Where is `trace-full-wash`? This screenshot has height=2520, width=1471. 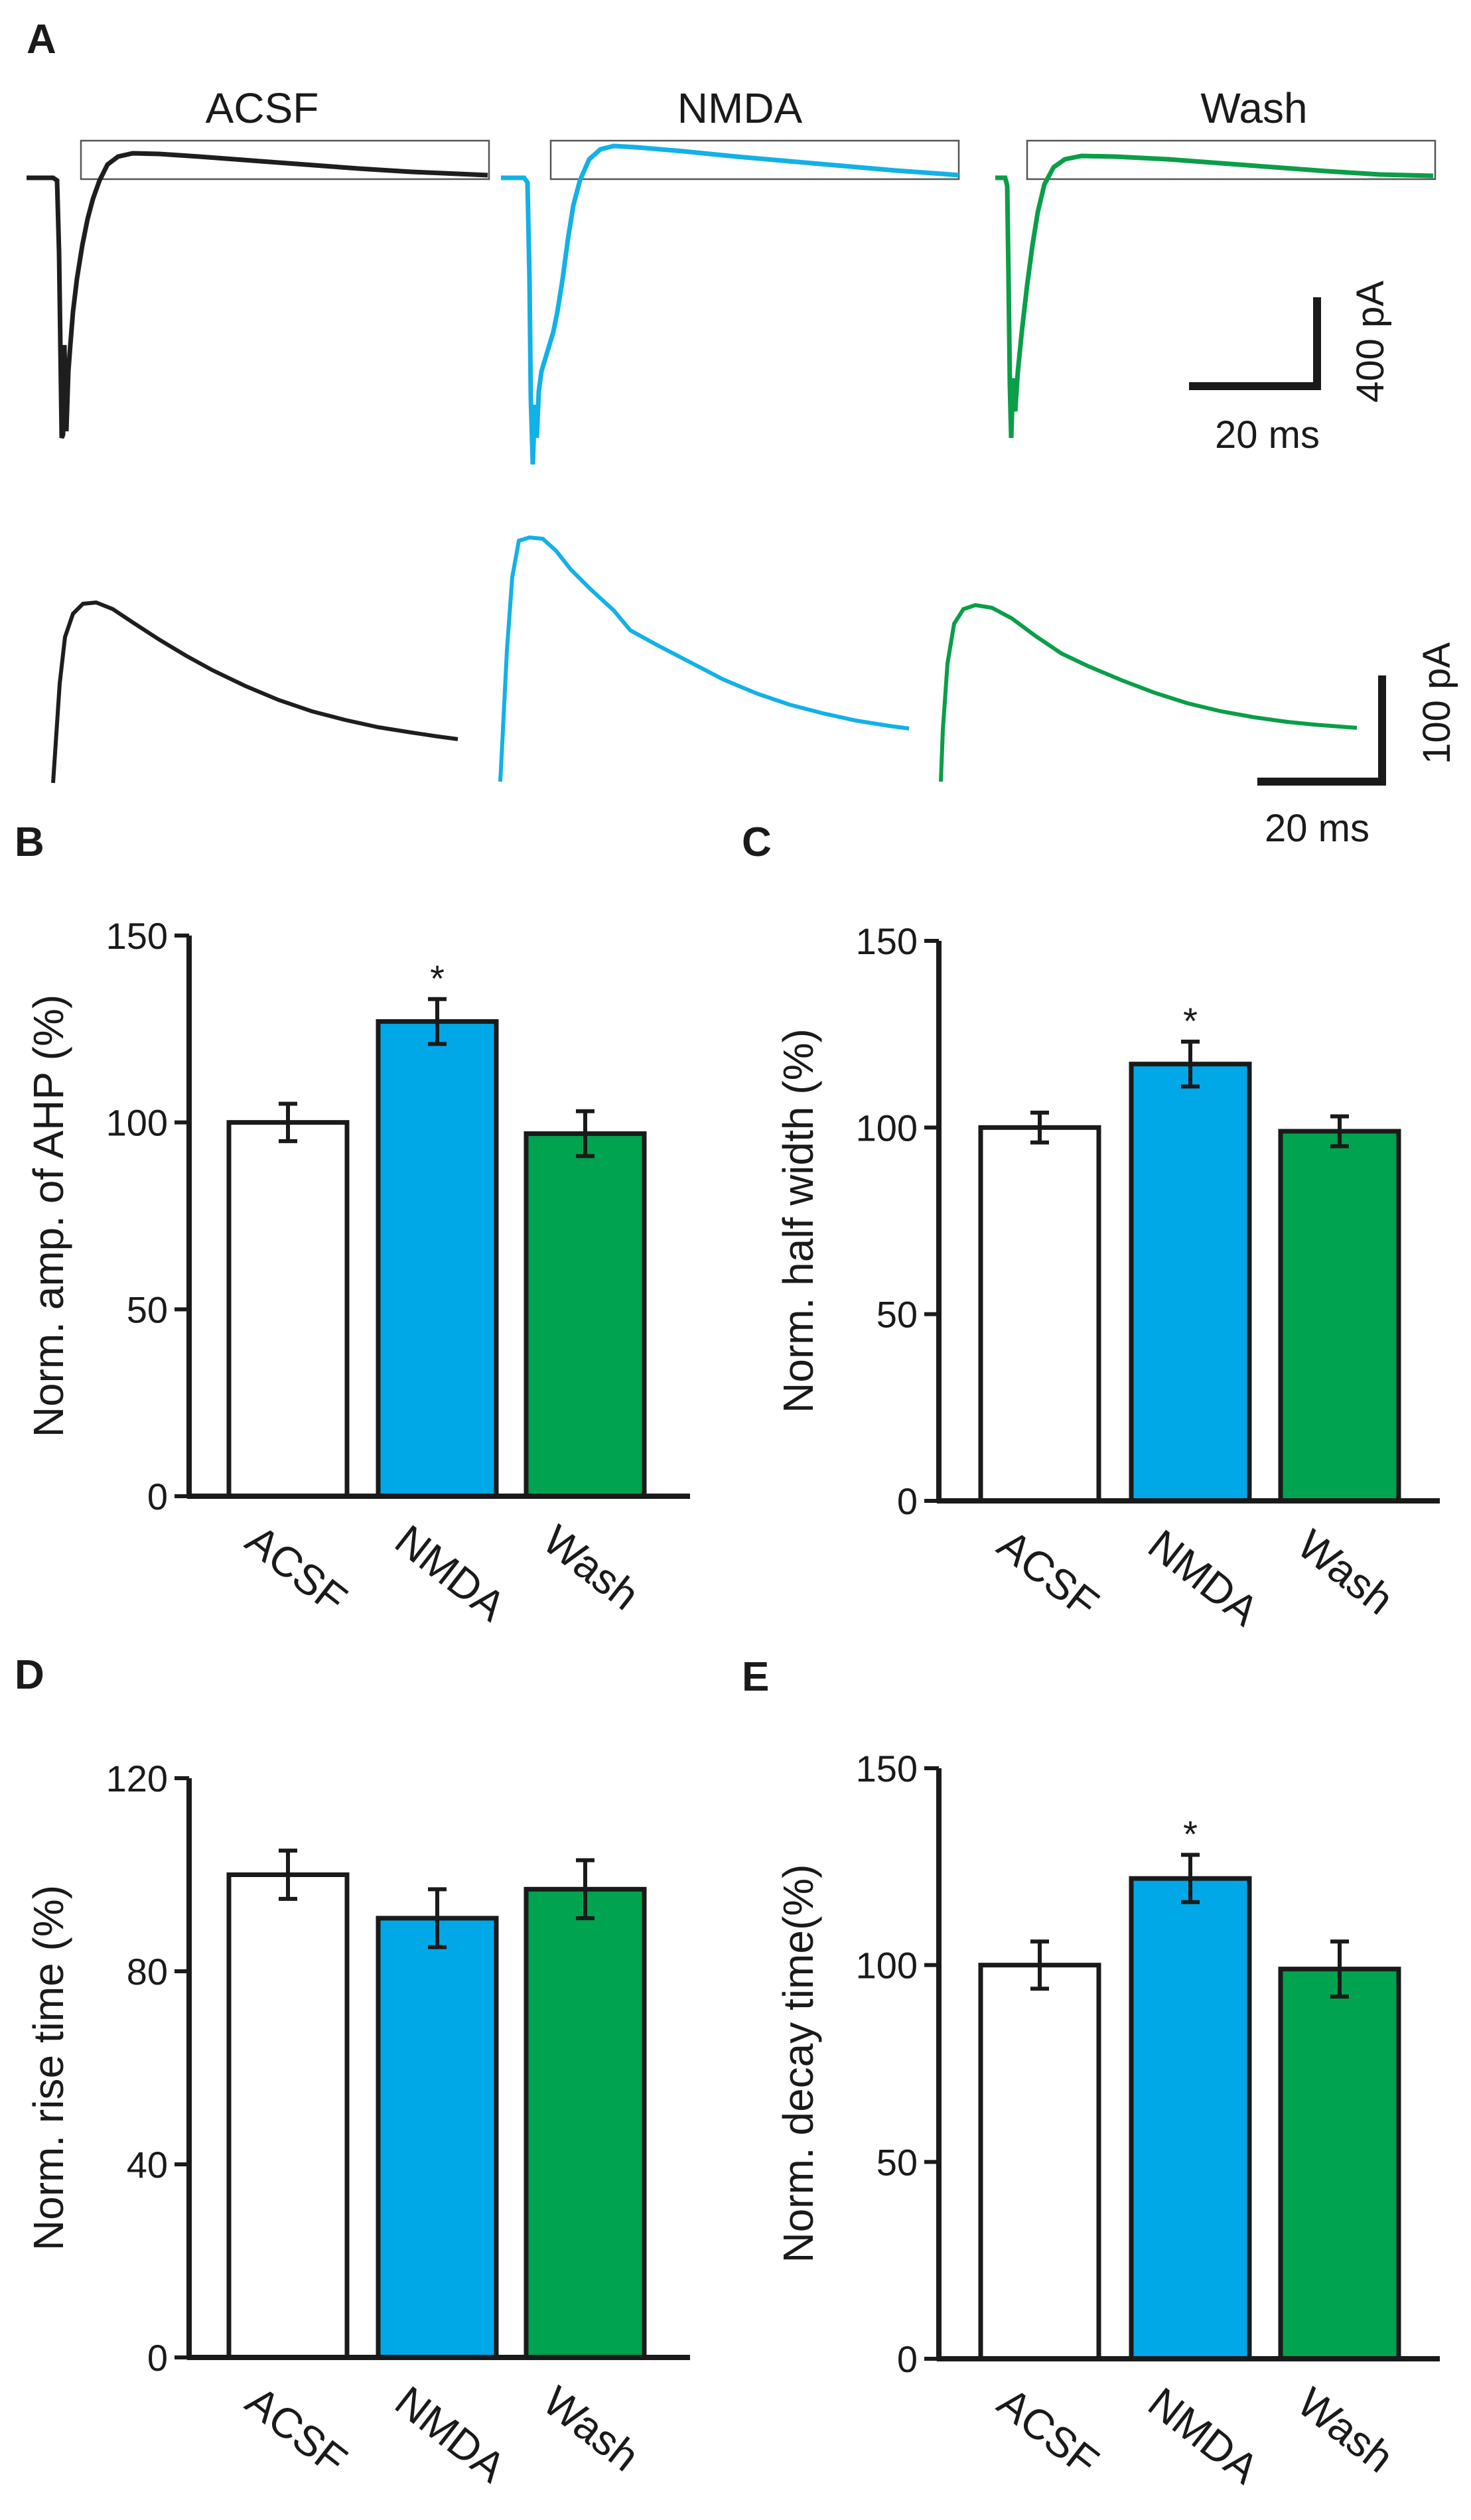
trace-full-wash is located at coordinates (1214, 296).